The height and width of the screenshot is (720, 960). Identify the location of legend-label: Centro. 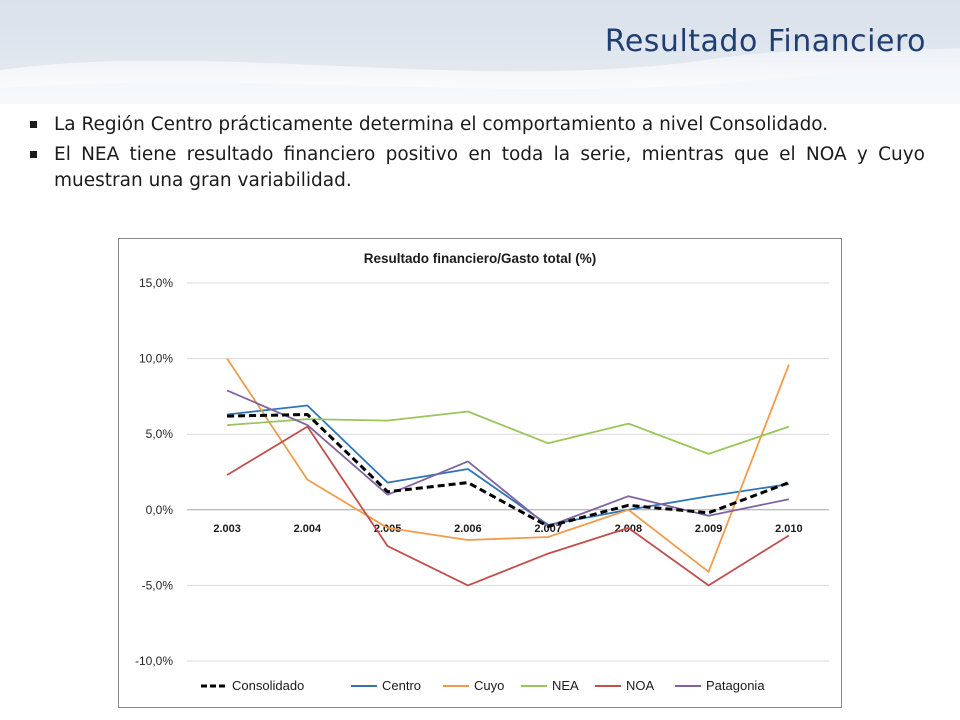
(401, 685).